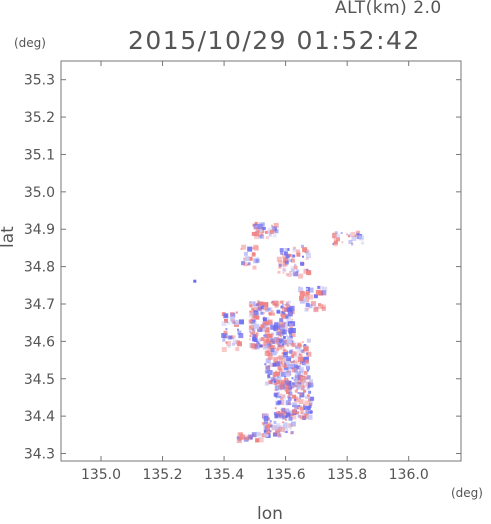  Describe the element at coordinates (39, 155) in the screenshot. I see `lat-tick-label: 35.1` at that location.